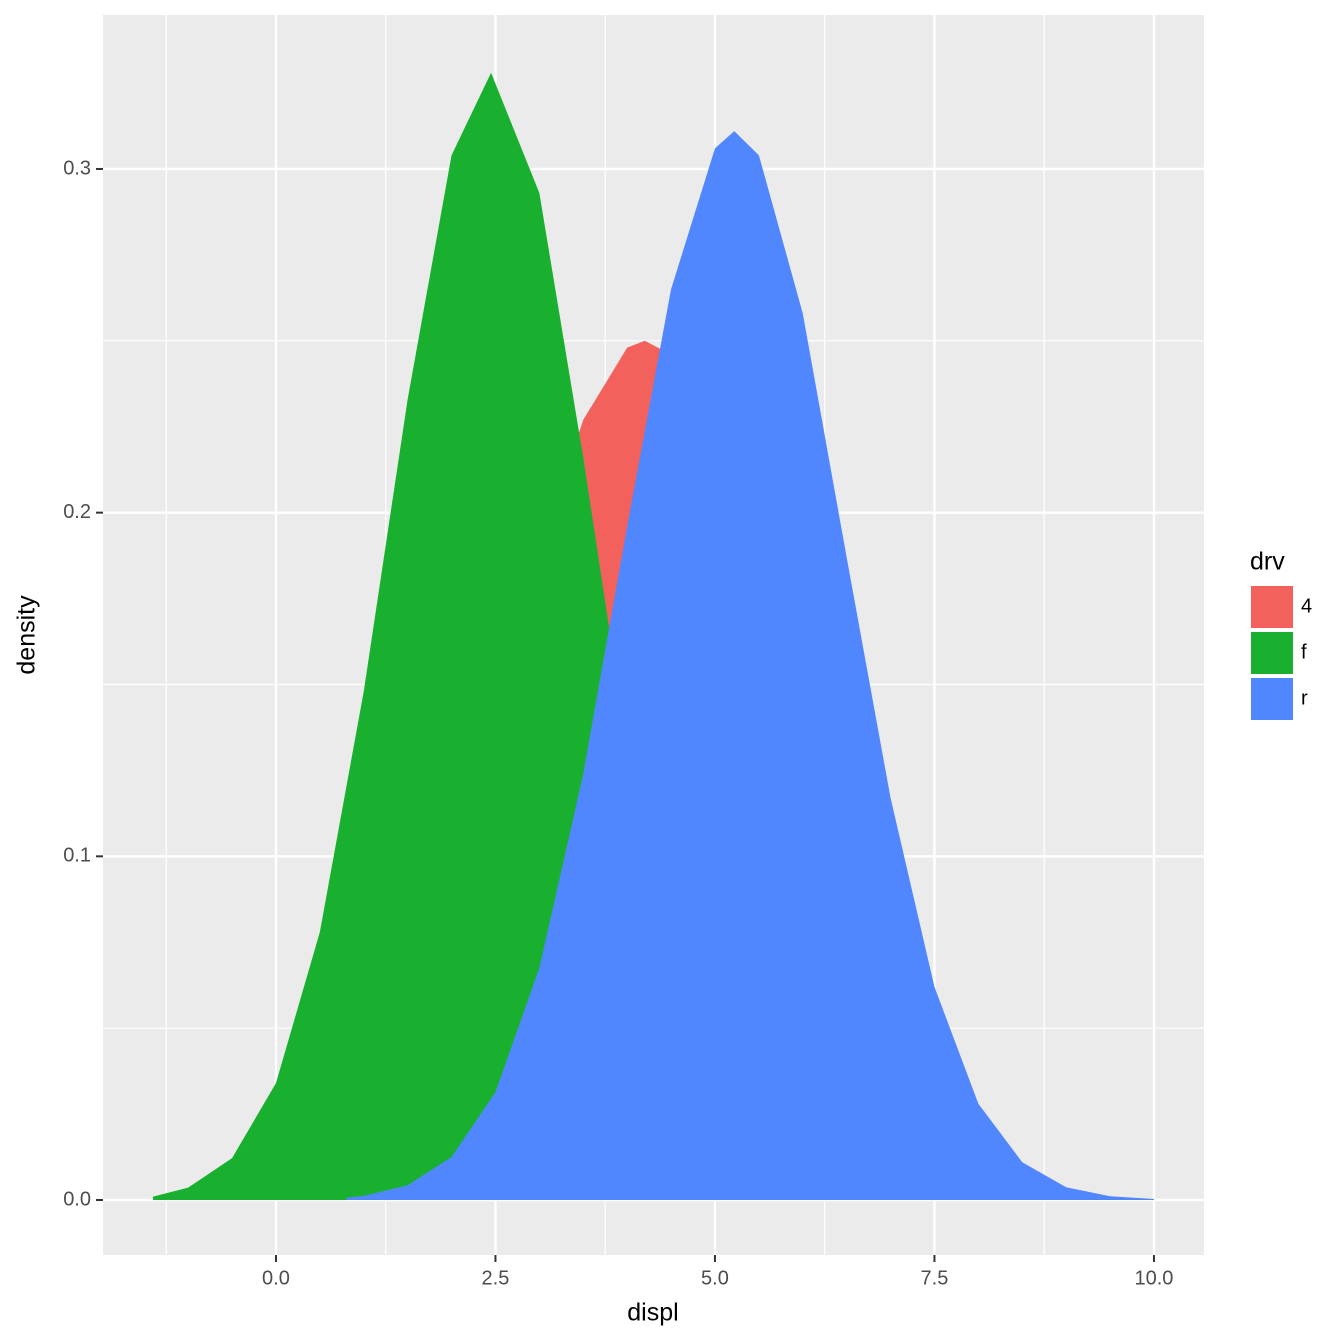 This screenshot has height=1344, width=1344. What do you see at coordinates (496, 1278) in the screenshot?
I see `x-tick-label: 2.5` at bounding box center [496, 1278].